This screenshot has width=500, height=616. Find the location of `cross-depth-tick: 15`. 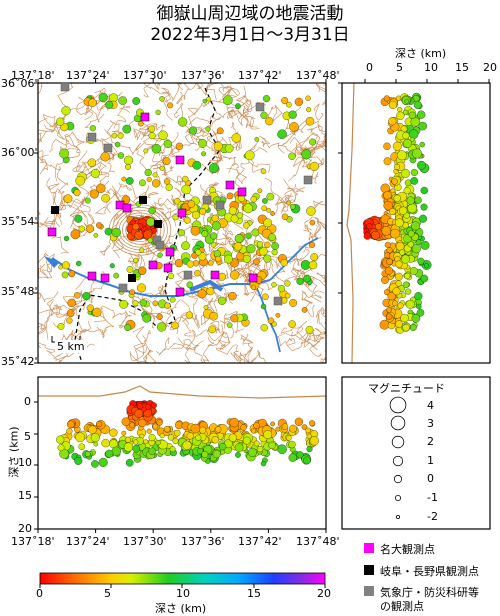

cross-depth-tick: 15 is located at coordinates (25, 495).